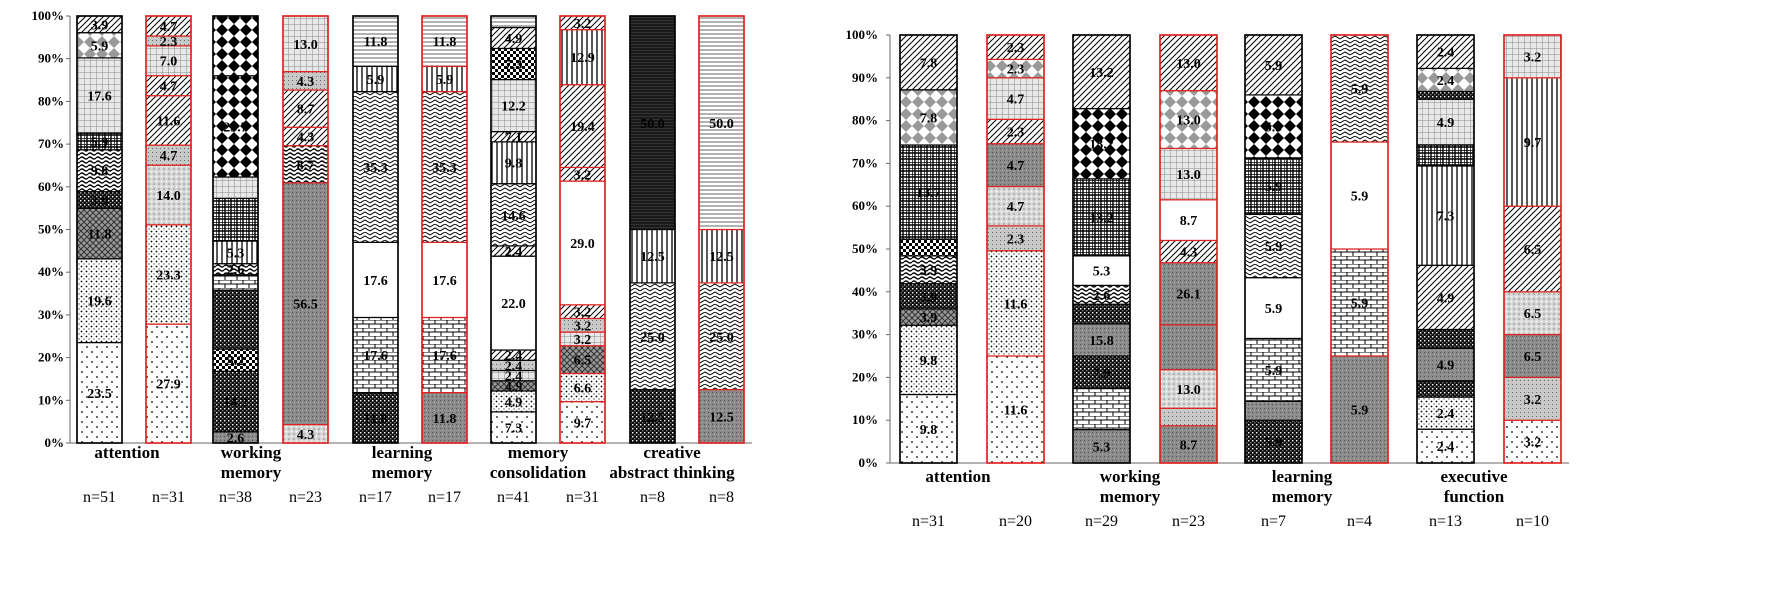  Describe the element at coordinates (929, 63) in the screenshot. I see `data-label: 7.8` at that location.